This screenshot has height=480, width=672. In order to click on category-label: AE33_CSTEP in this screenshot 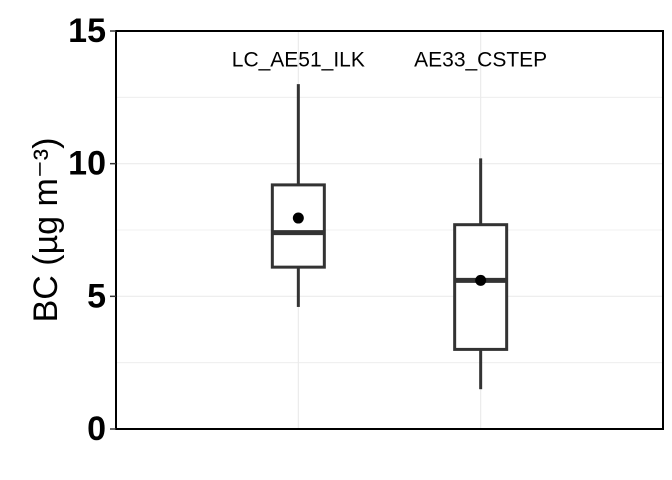, I will do `click(480, 60)`.